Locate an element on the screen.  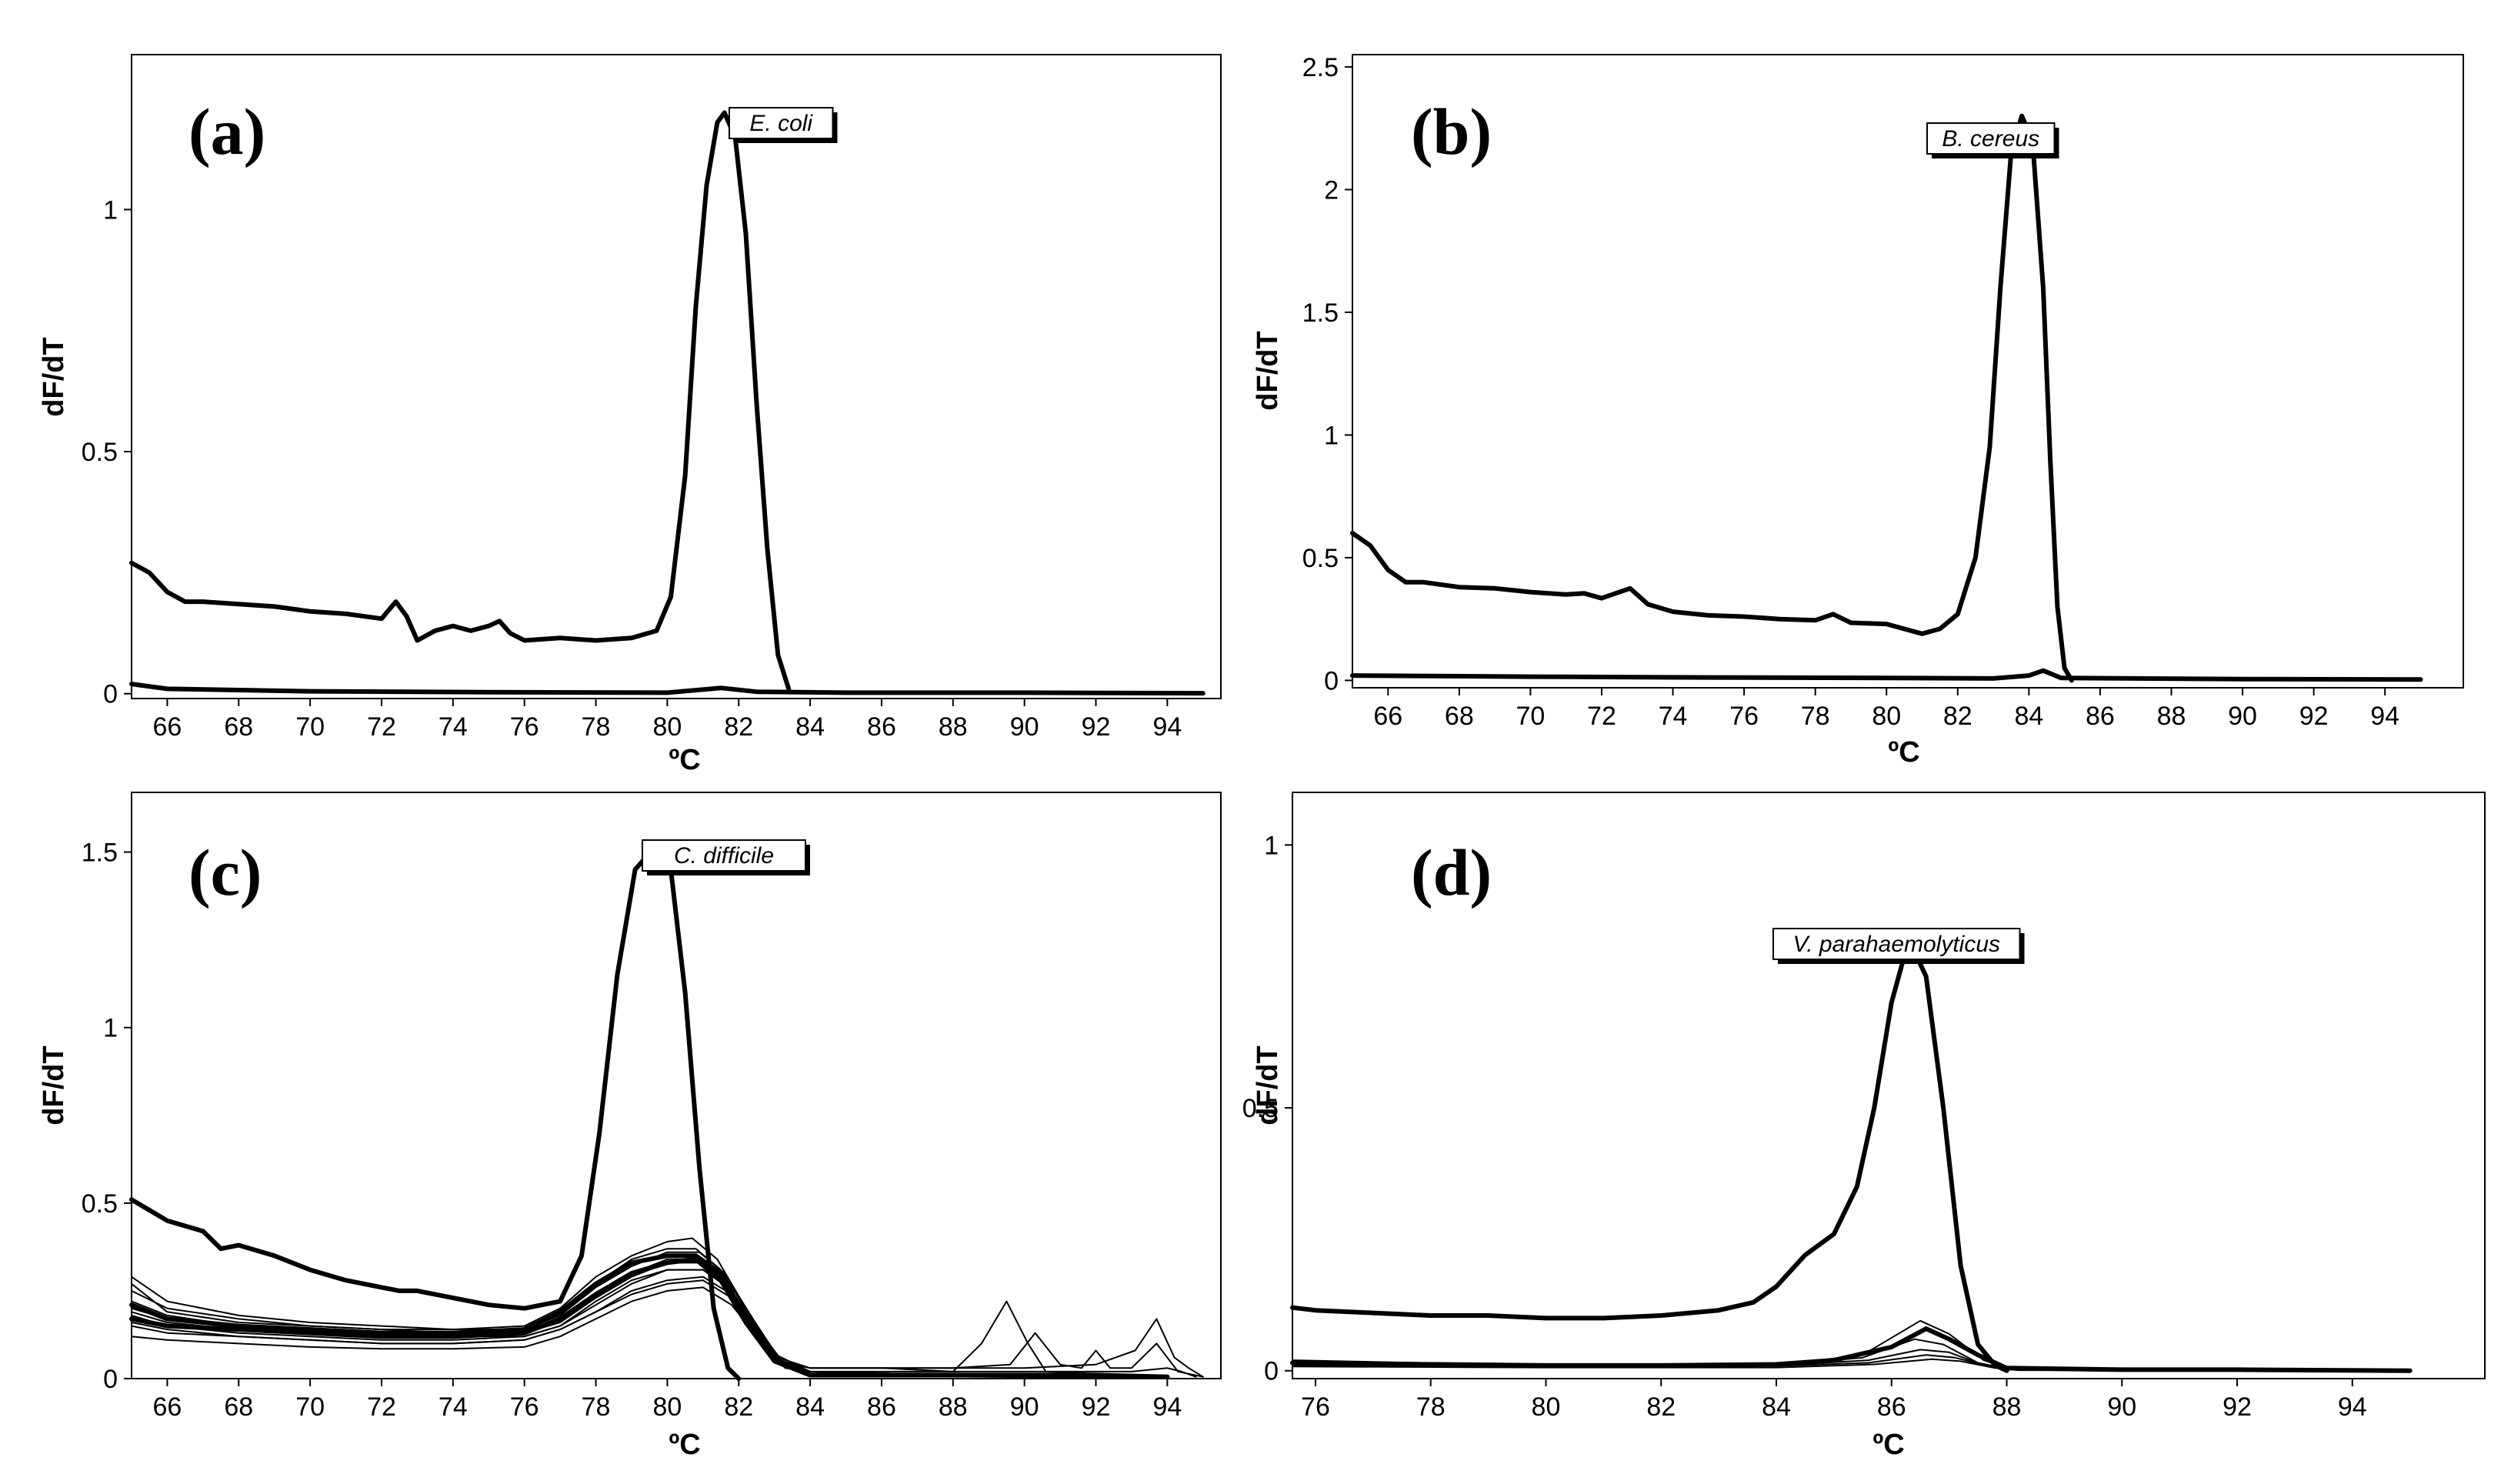
panel-label: (c) is located at coordinates (225, 872).